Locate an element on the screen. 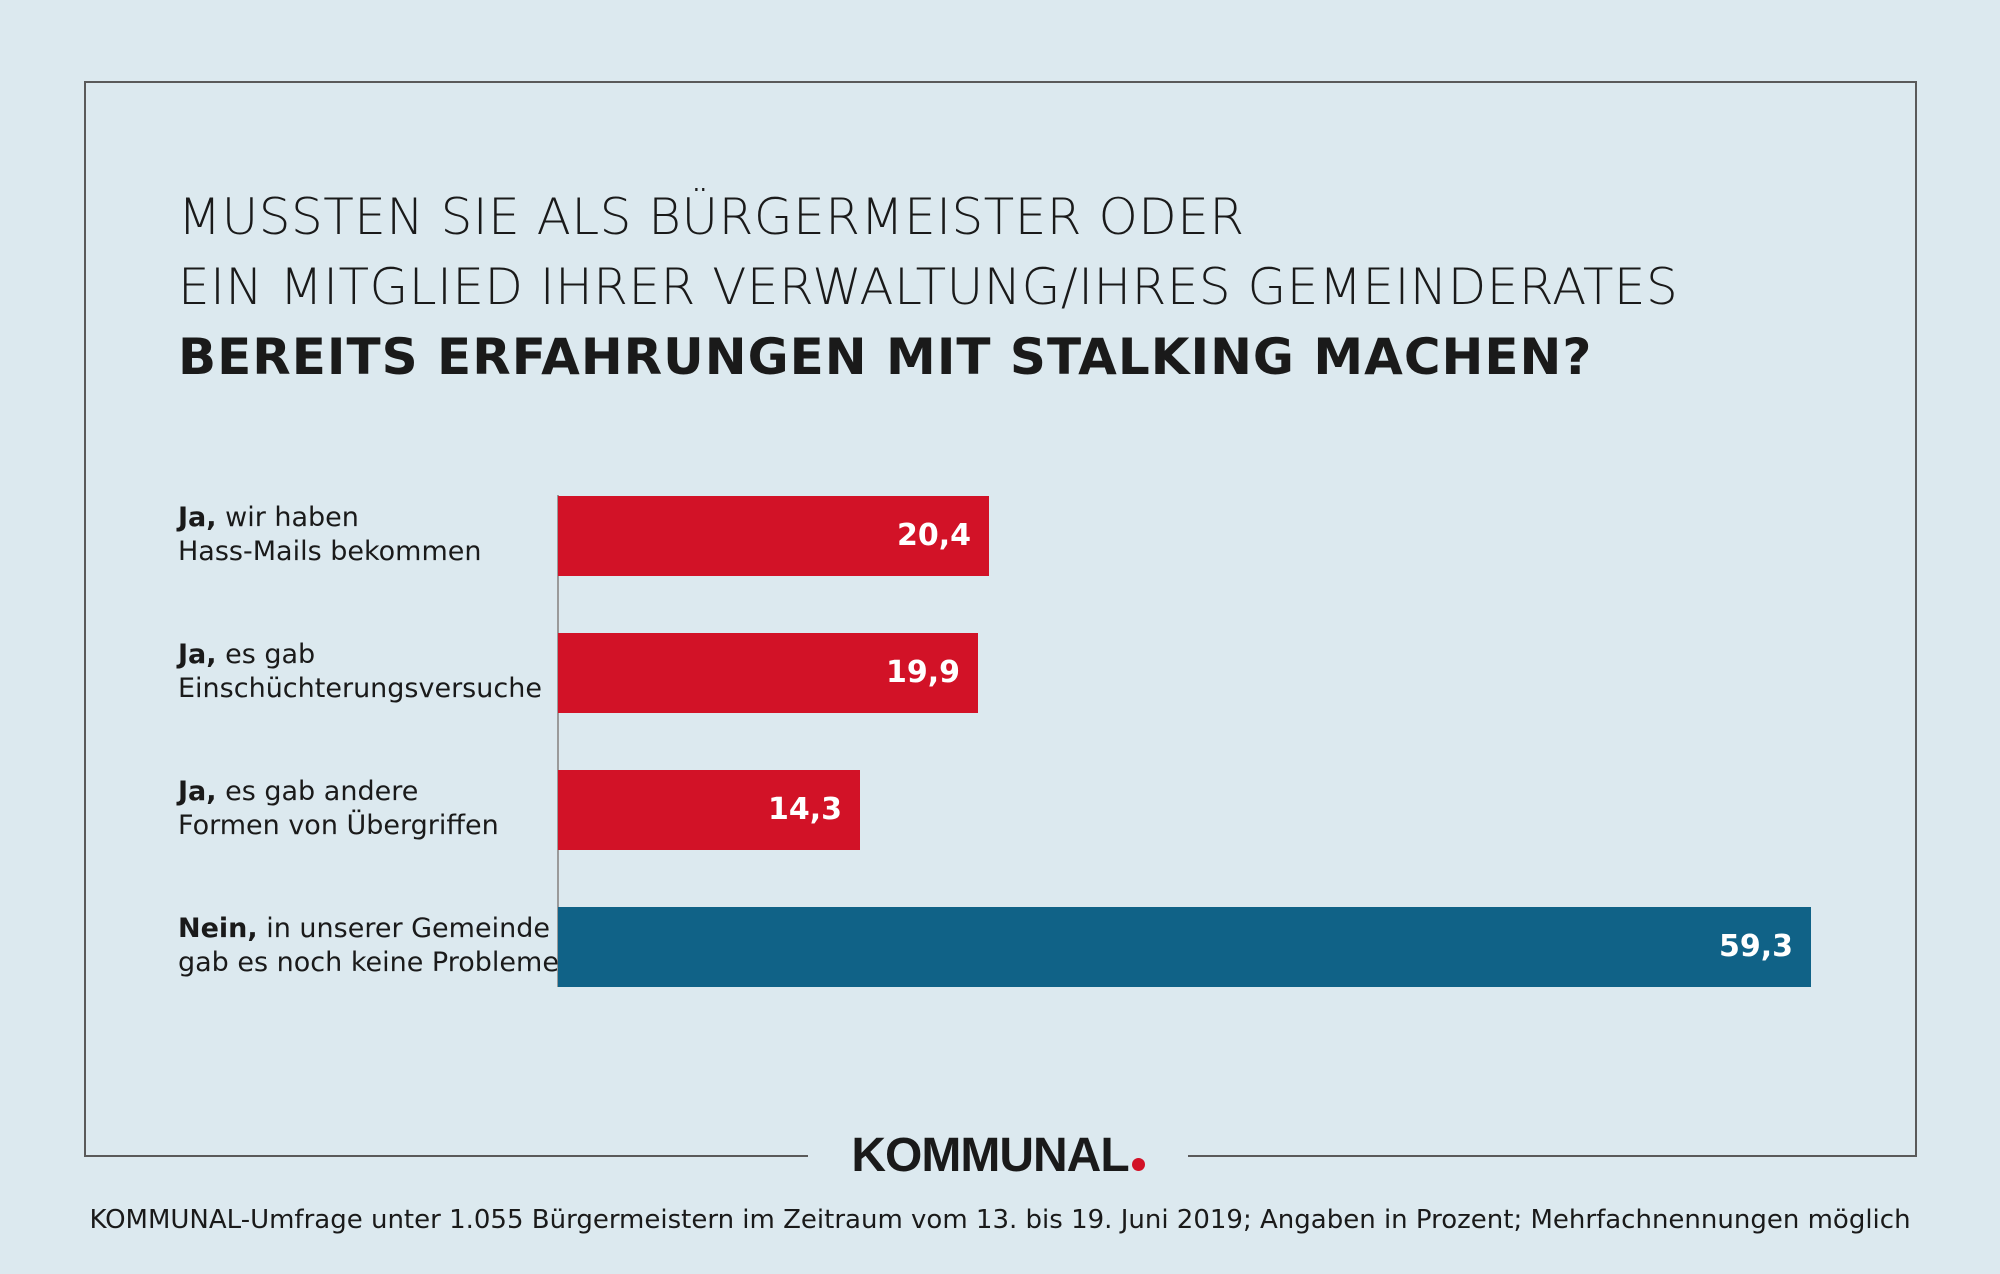 The width and height of the screenshot is (2000, 1274). category-label-rest: es gab andere is located at coordinates (317, 791).